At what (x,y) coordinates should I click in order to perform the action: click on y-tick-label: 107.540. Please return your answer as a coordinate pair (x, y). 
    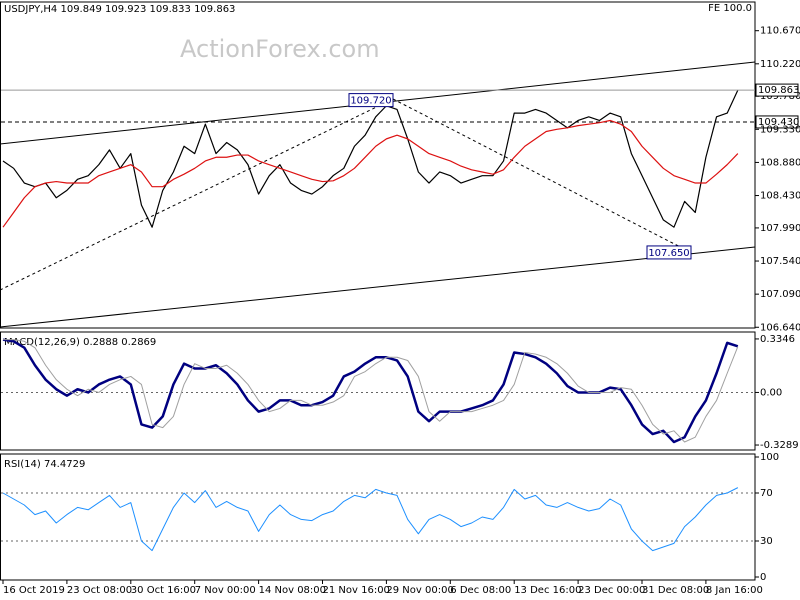
    Looking at the image, I should click on (780, 261).